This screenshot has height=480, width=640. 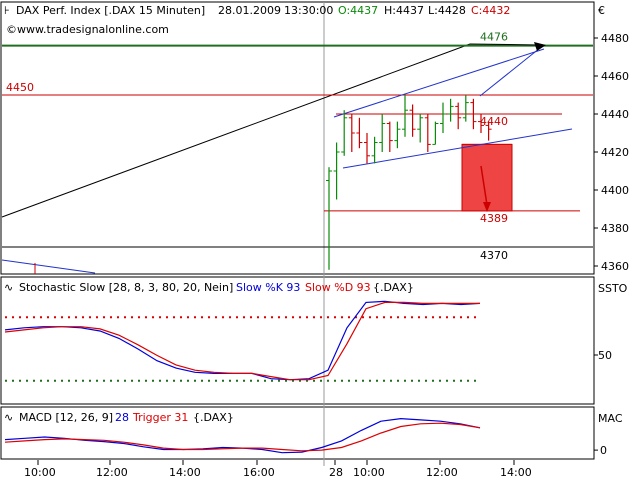 What do you see at coordinates (122, 417) in the screenshot?
I see `macd-line-label: 28` at bounding box center [122, 417].